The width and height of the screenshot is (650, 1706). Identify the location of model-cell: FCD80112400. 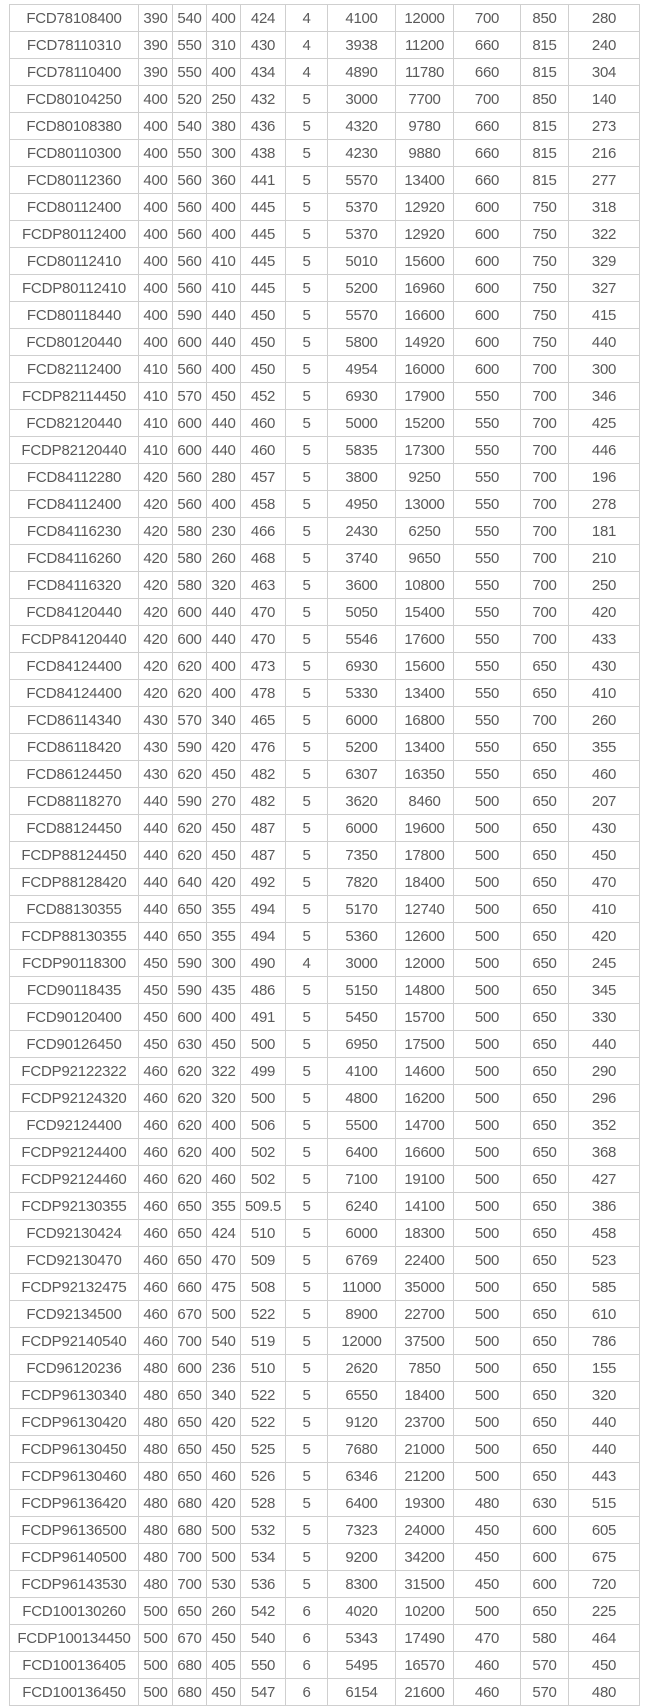
(74, 207).